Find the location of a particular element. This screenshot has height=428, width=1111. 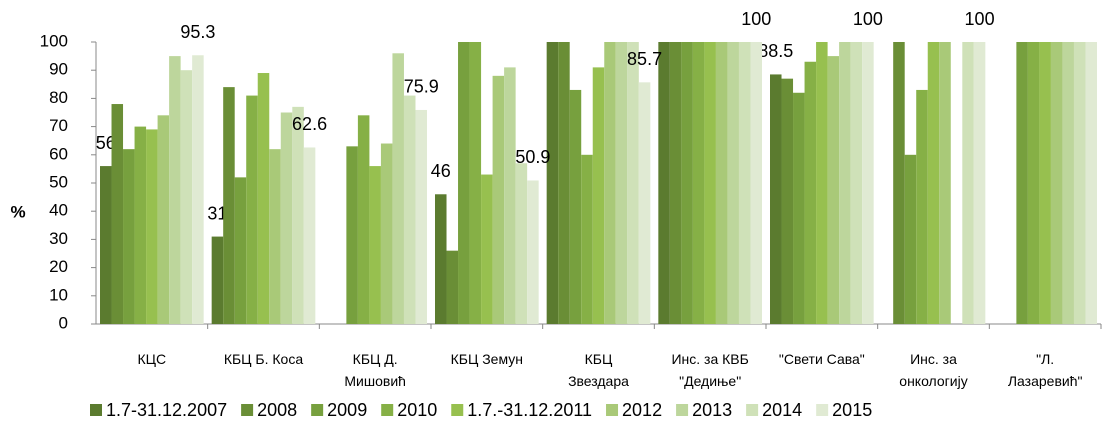

y-tick-label: 100 is located at coordinates (54, 40).